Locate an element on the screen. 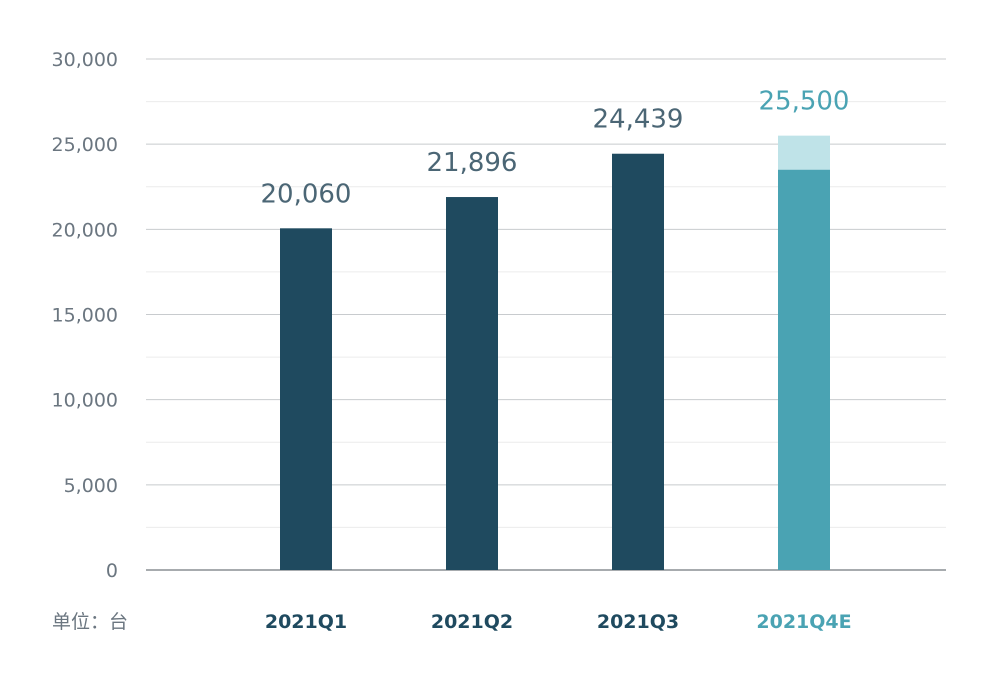 The width and height of the screenshot is (1002, 678). data-label: 20,060 is located at coordinates (306, 194).